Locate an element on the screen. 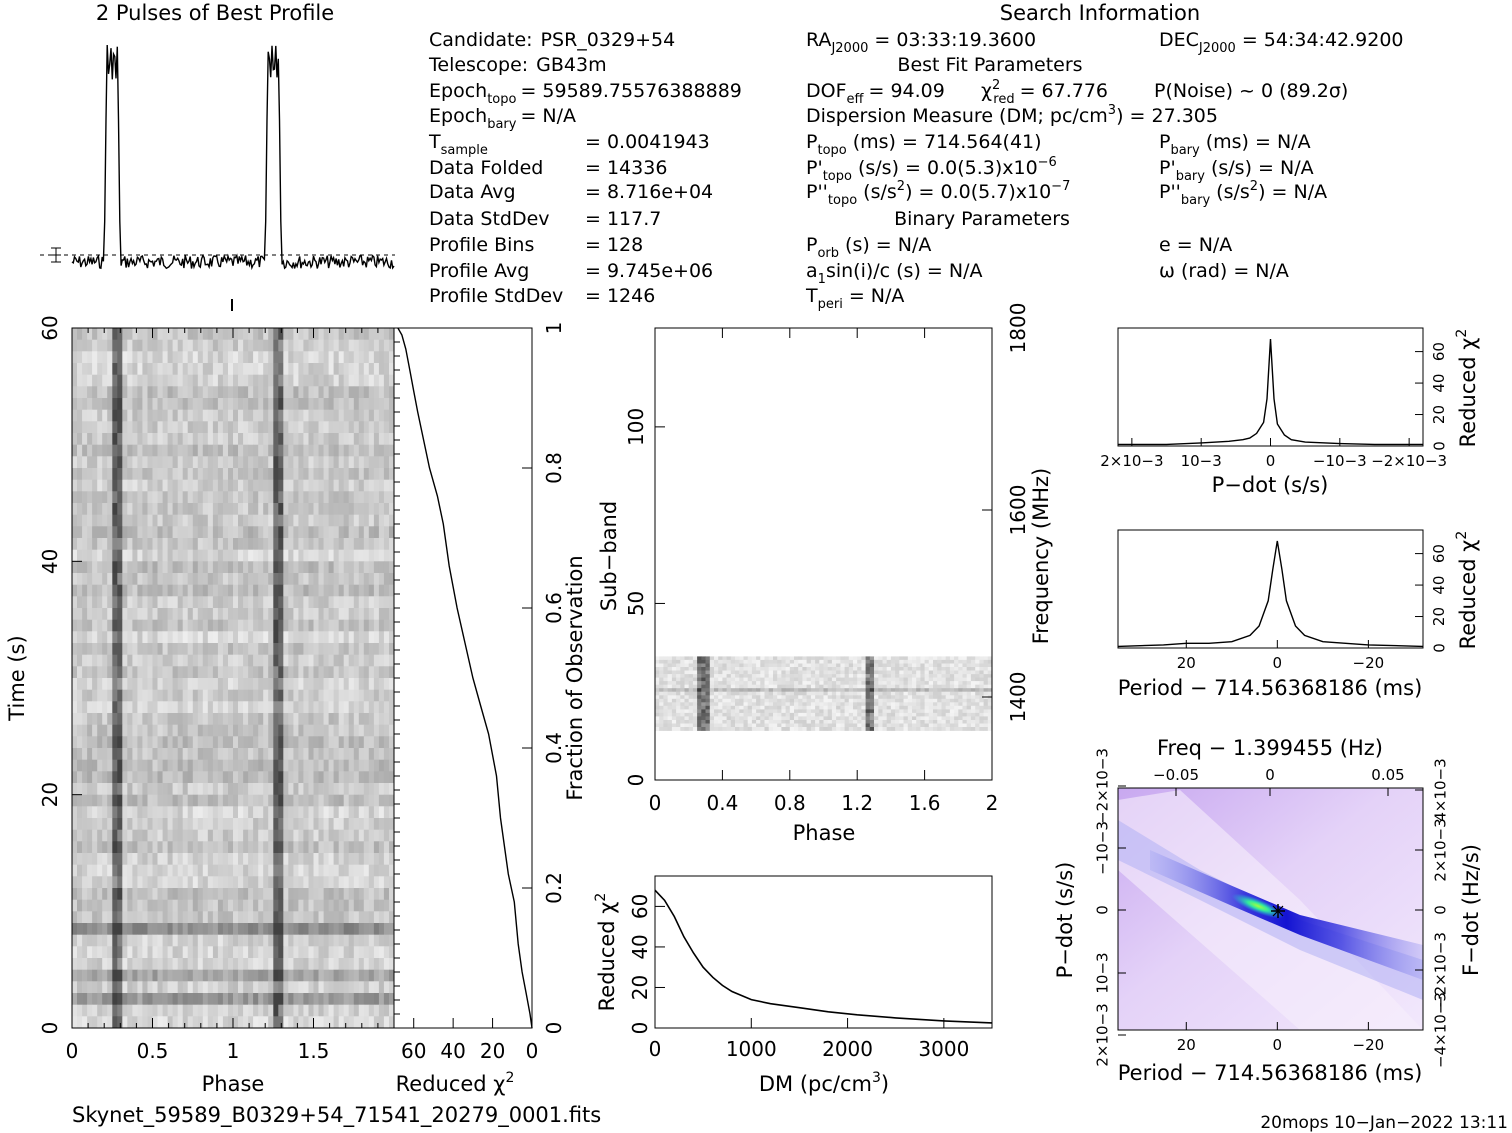  info-row: Candidate: PSR_0329+54 is located at coordinates (552, 40).